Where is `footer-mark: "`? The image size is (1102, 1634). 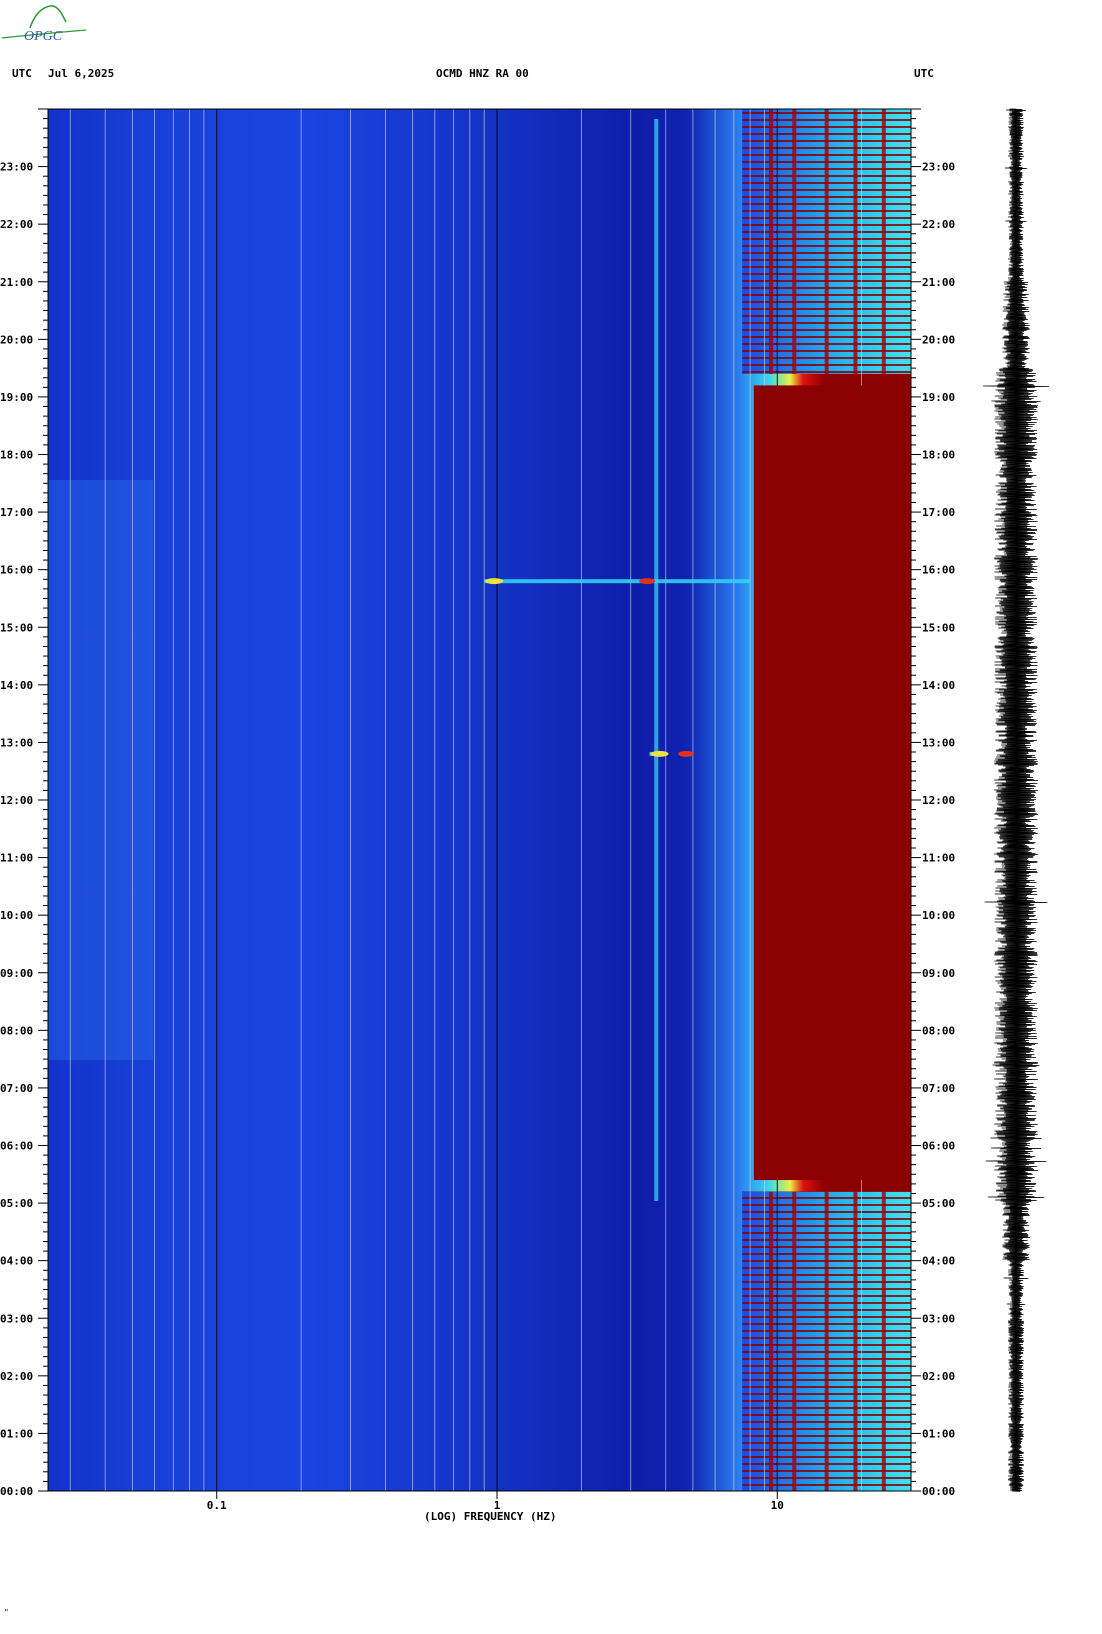 footer-mark: " is located at coordinates (6, 1612).